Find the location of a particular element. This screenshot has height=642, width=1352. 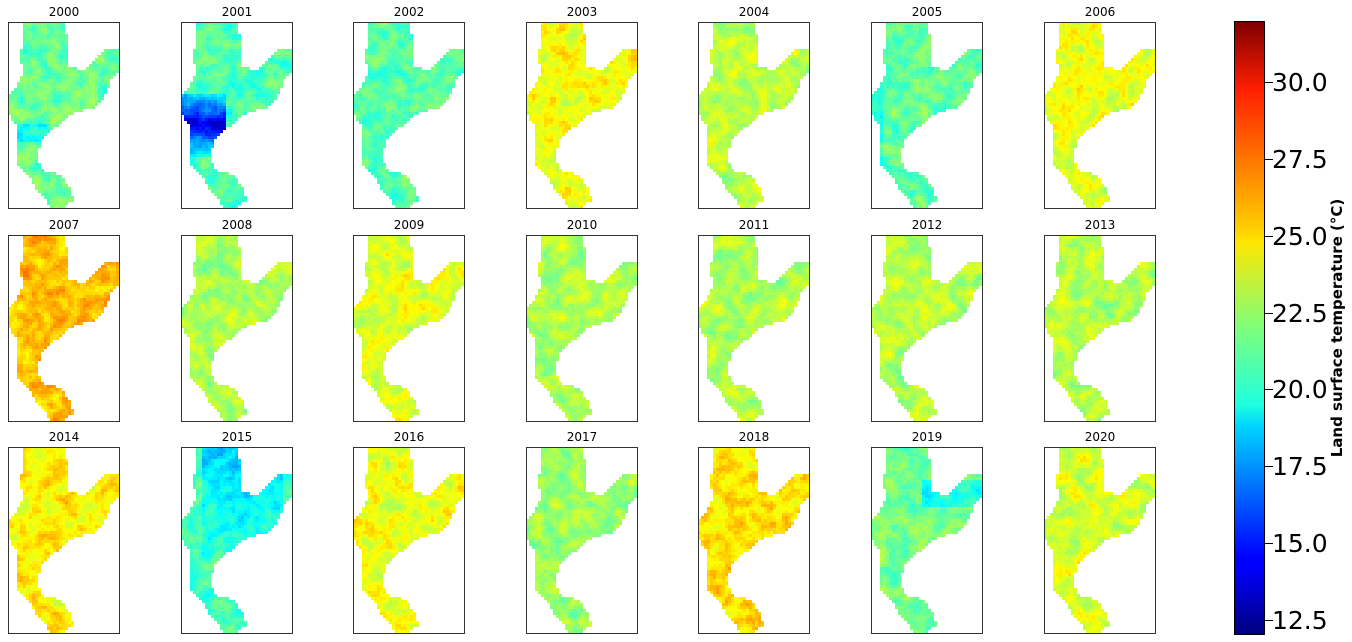

panel-title: 2009 is located at coordinates (409, 225).